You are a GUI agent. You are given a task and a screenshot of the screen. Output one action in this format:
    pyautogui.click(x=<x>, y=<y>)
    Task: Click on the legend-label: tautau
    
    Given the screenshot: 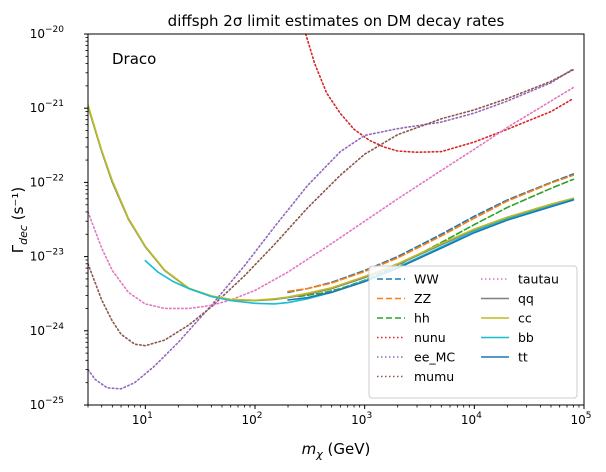 What is the action you would take?
    pyautogui.click(x=538, y=279)
    